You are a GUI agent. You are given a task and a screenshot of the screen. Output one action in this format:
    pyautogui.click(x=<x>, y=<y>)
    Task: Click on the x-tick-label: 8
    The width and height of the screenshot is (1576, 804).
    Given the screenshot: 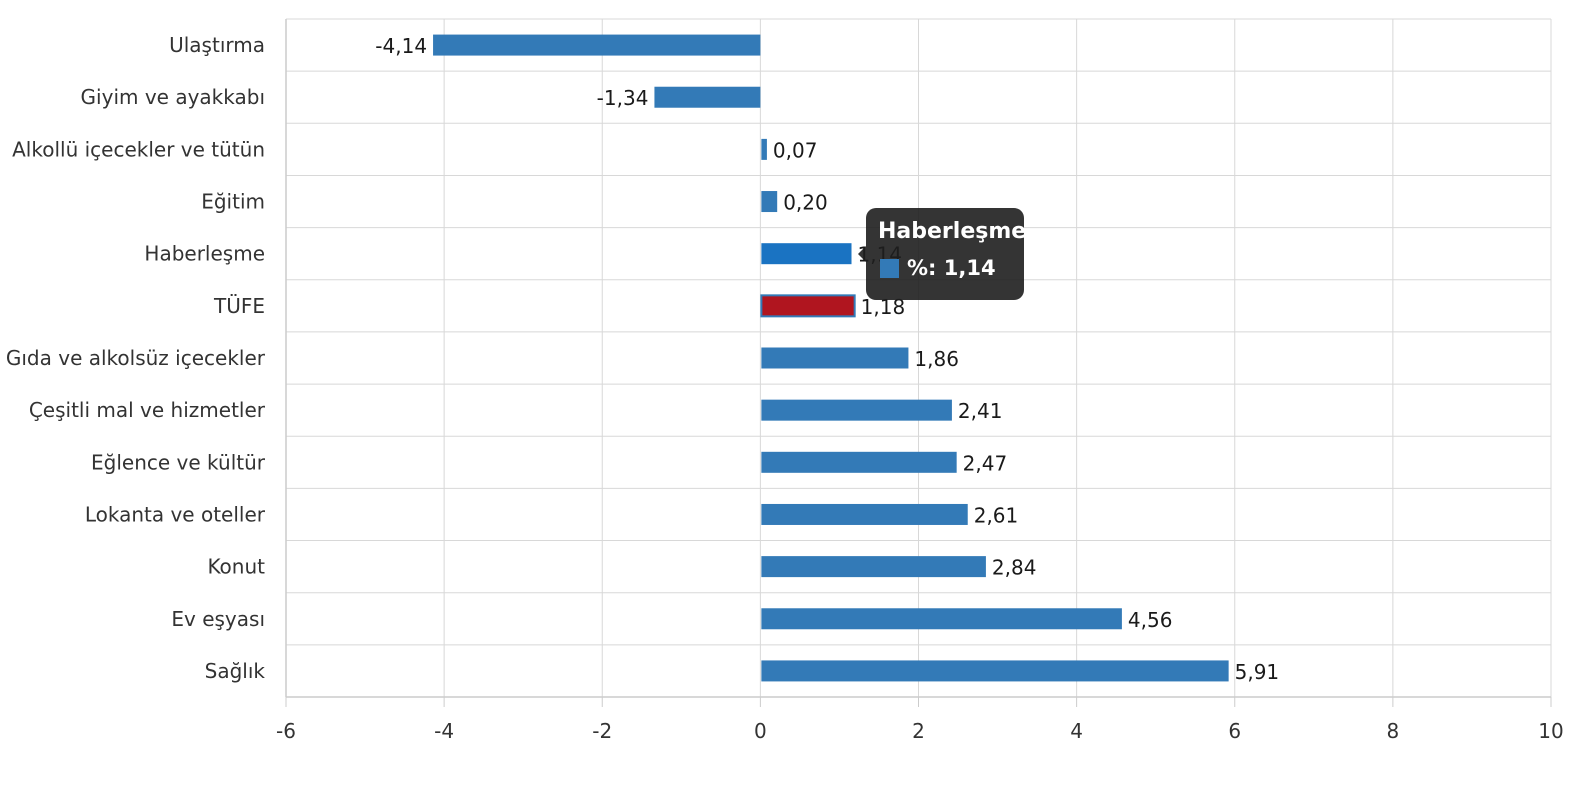 What is the action you would take?
    pyautogui.click(x=1393, y=731)
    